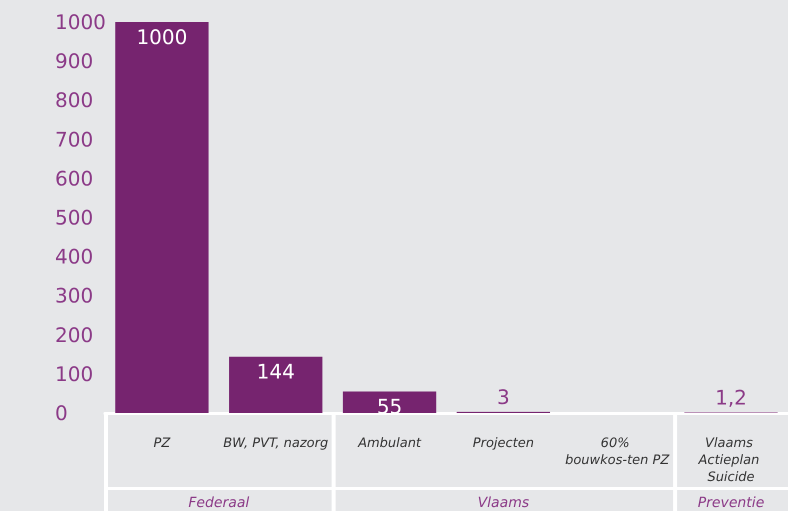 The height and width of the screenshot is (511, 788). What do you see at coordinates (74, 139) in the screenshot?
I see `y-tick-label: 700` at bounding box center [74, 139].